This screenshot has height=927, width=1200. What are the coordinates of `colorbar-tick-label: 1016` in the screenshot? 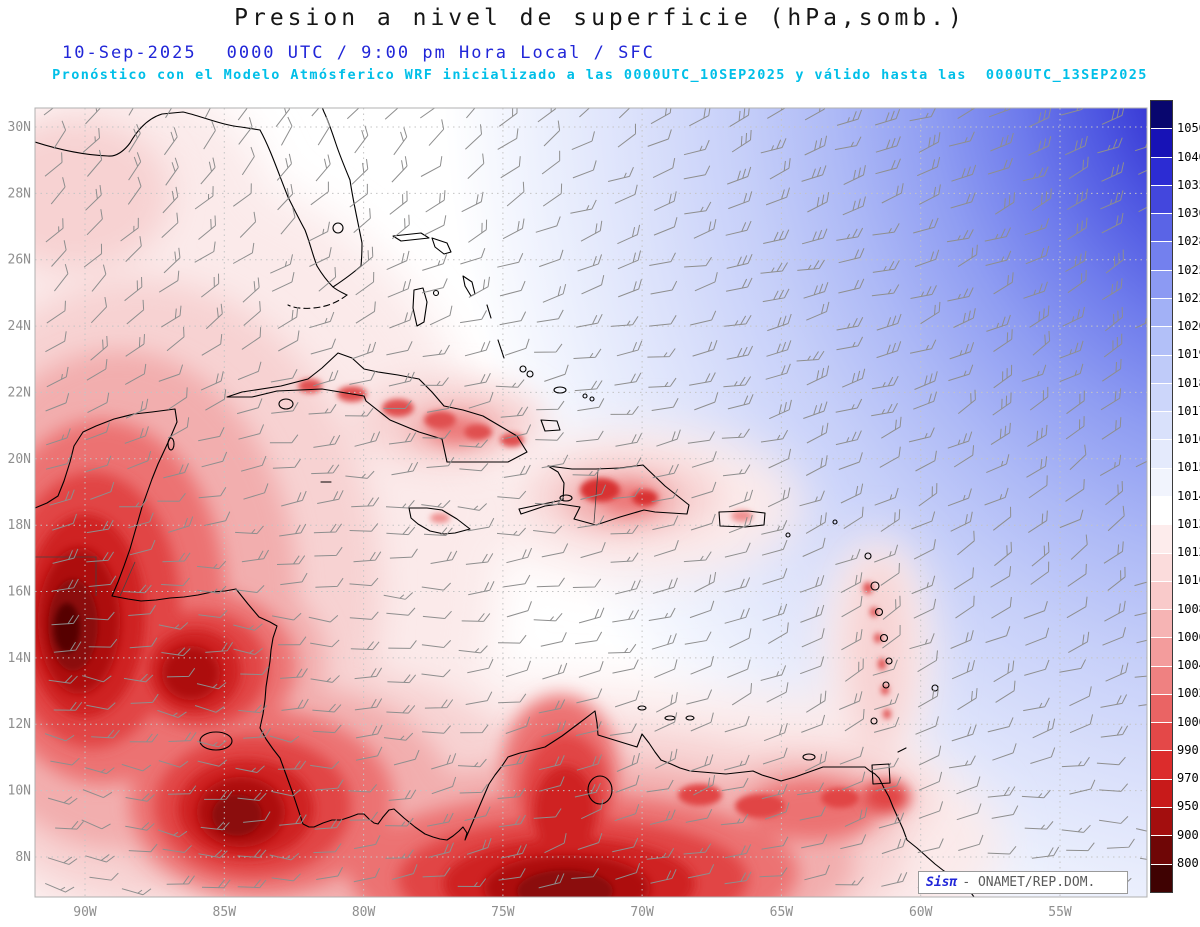 It's located at (1188, 439).